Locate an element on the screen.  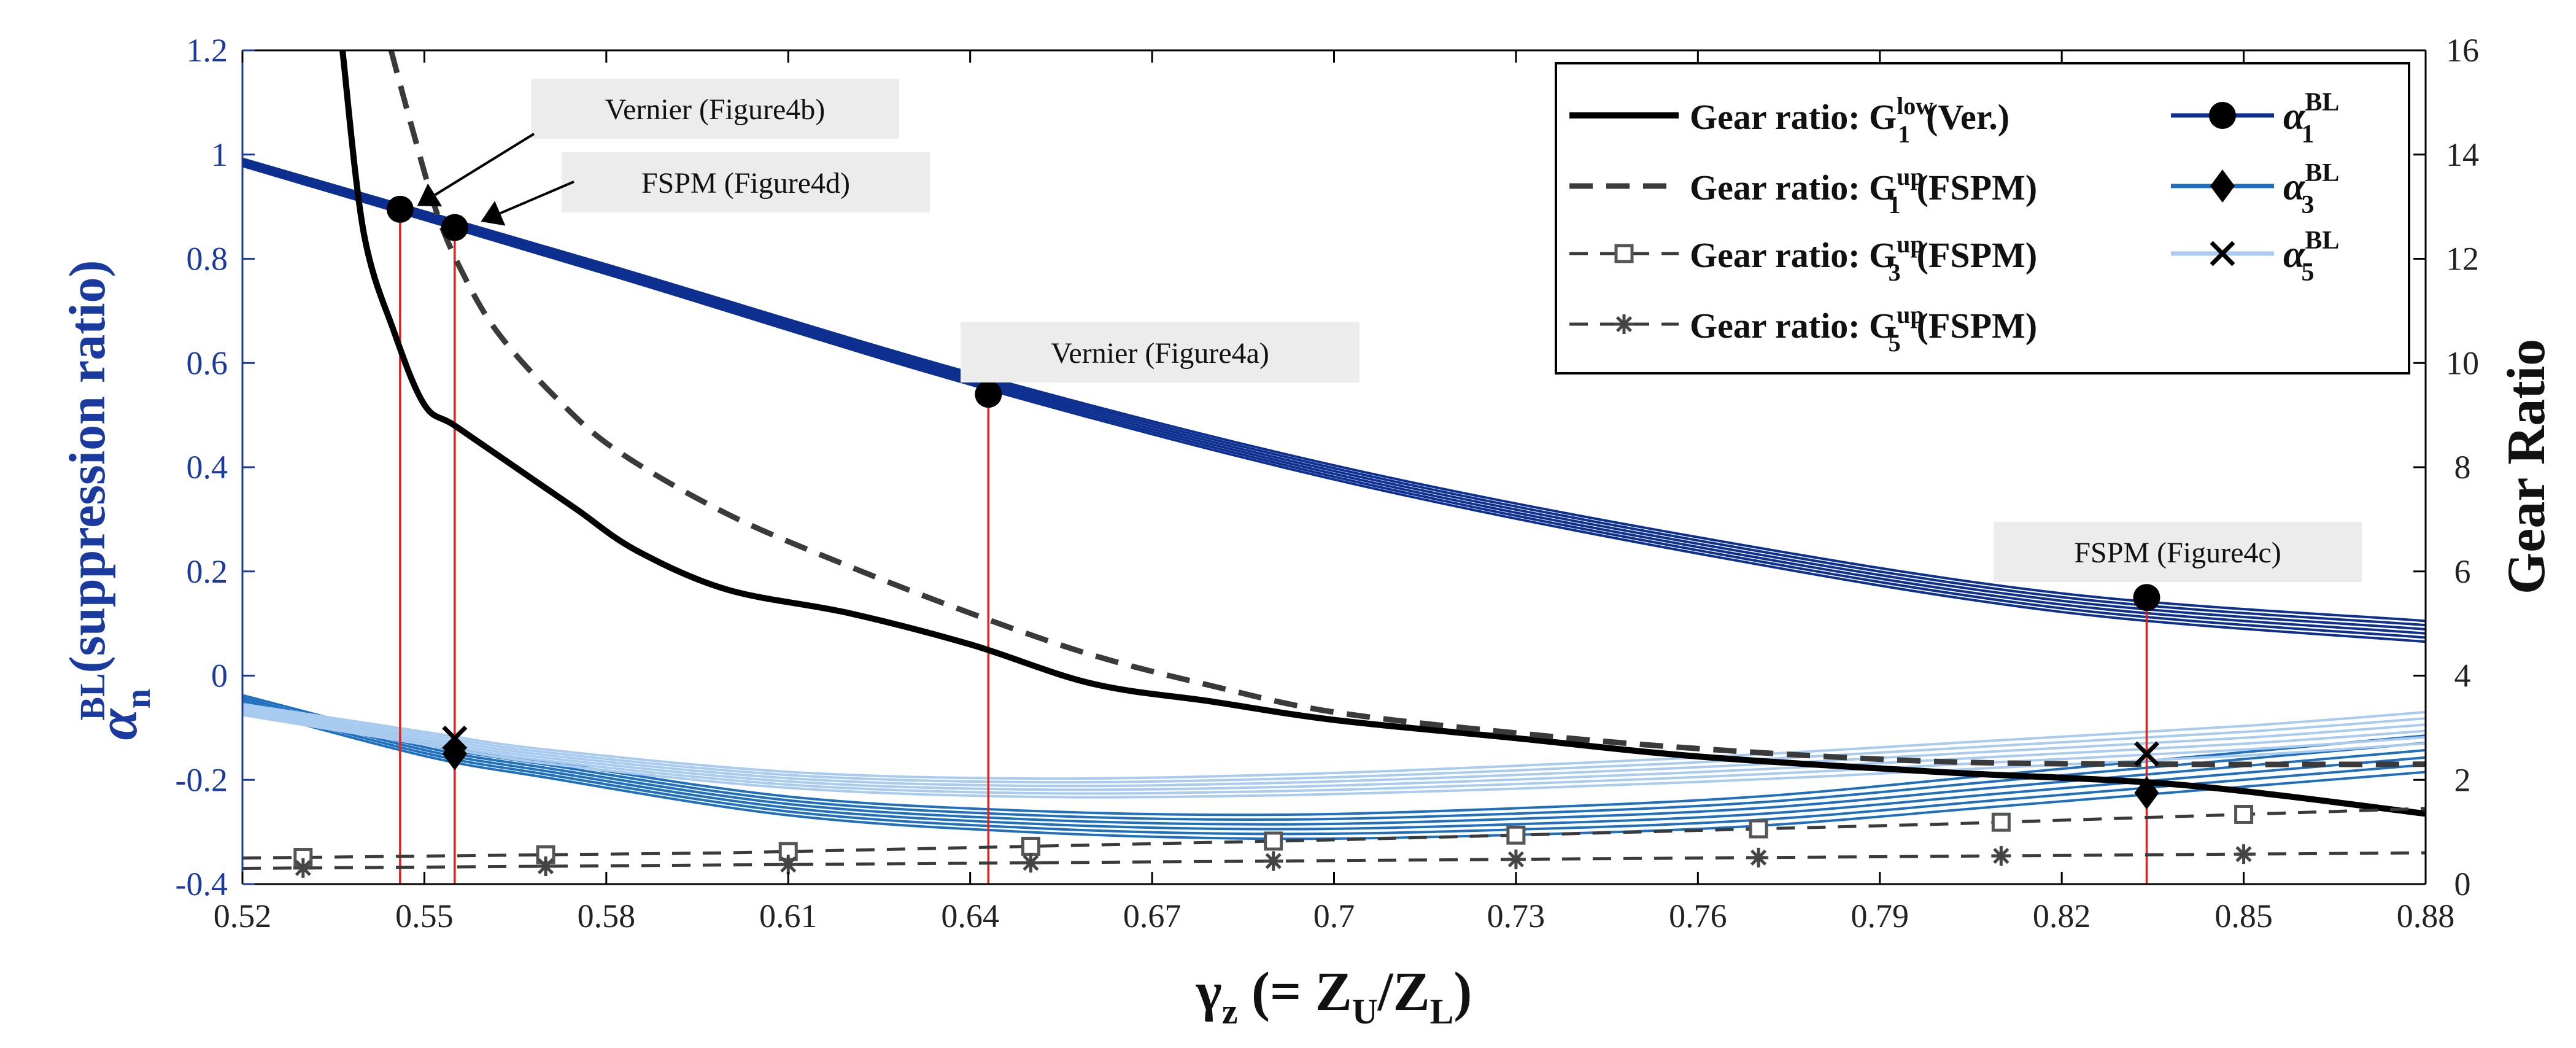
annotation-callout: FSPM (Figure4c) is located at coordinates (2178, 552).